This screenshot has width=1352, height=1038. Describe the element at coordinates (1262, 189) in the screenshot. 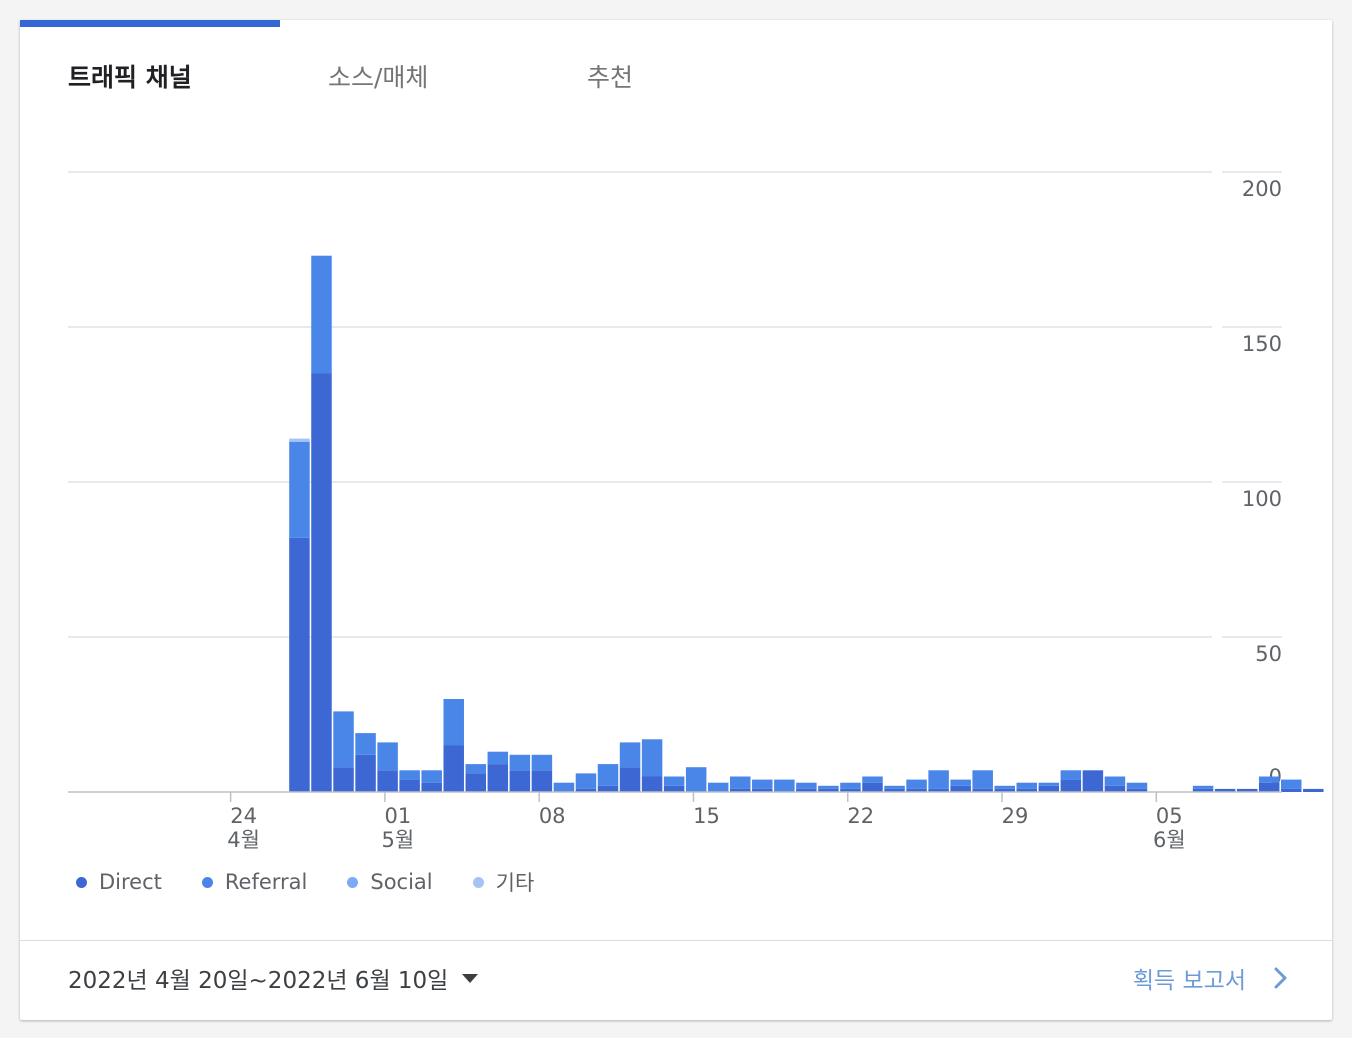

I see `y-tick-label: 200` at that location.